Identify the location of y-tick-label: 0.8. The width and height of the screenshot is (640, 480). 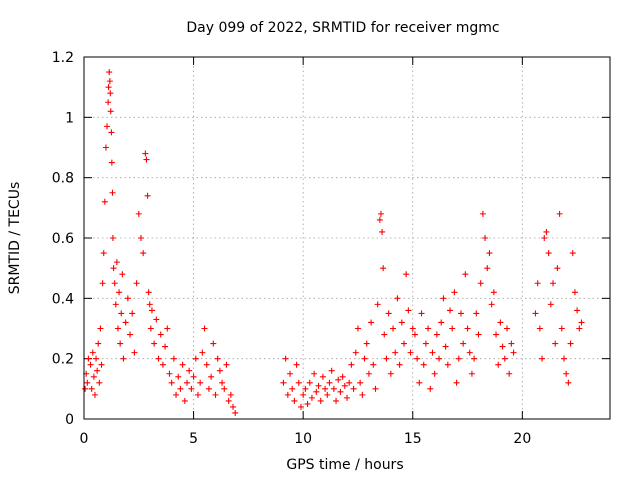
(63, 179).